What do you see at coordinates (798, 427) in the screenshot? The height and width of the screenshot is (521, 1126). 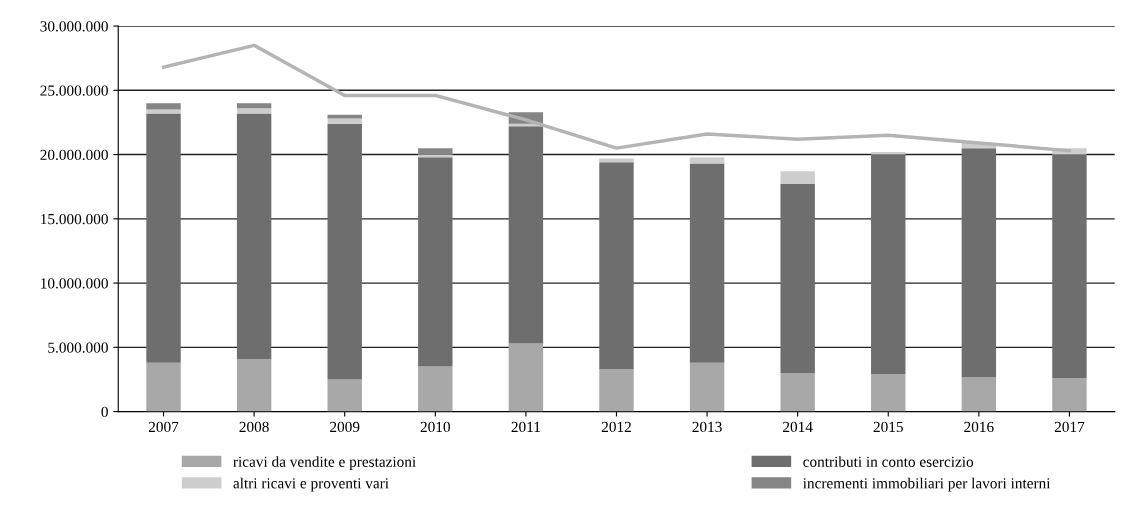 I see `x-tick-label: 2014` at bounding box center [798, 427].